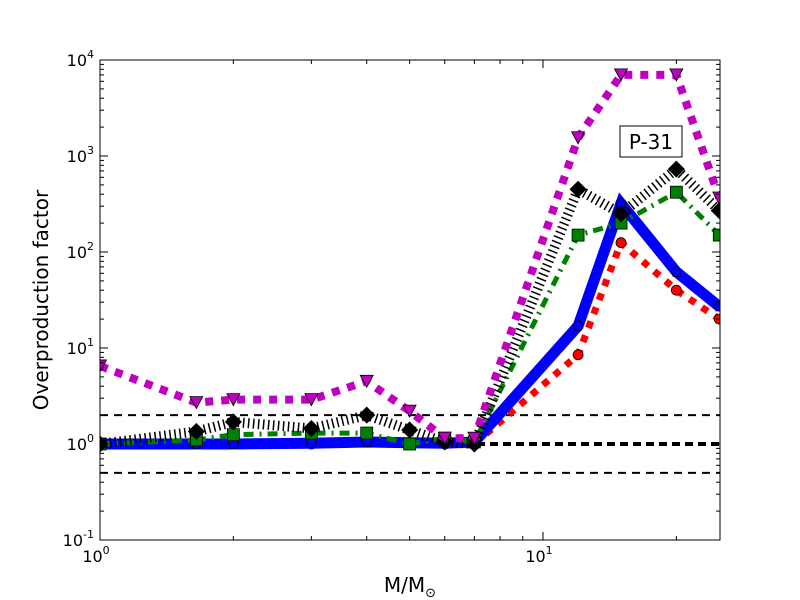 The image size is (800, 600). Describe the element at coordinates (80, 443) in the screenshot. I see `y-tick-label: 10⁰` at that location.